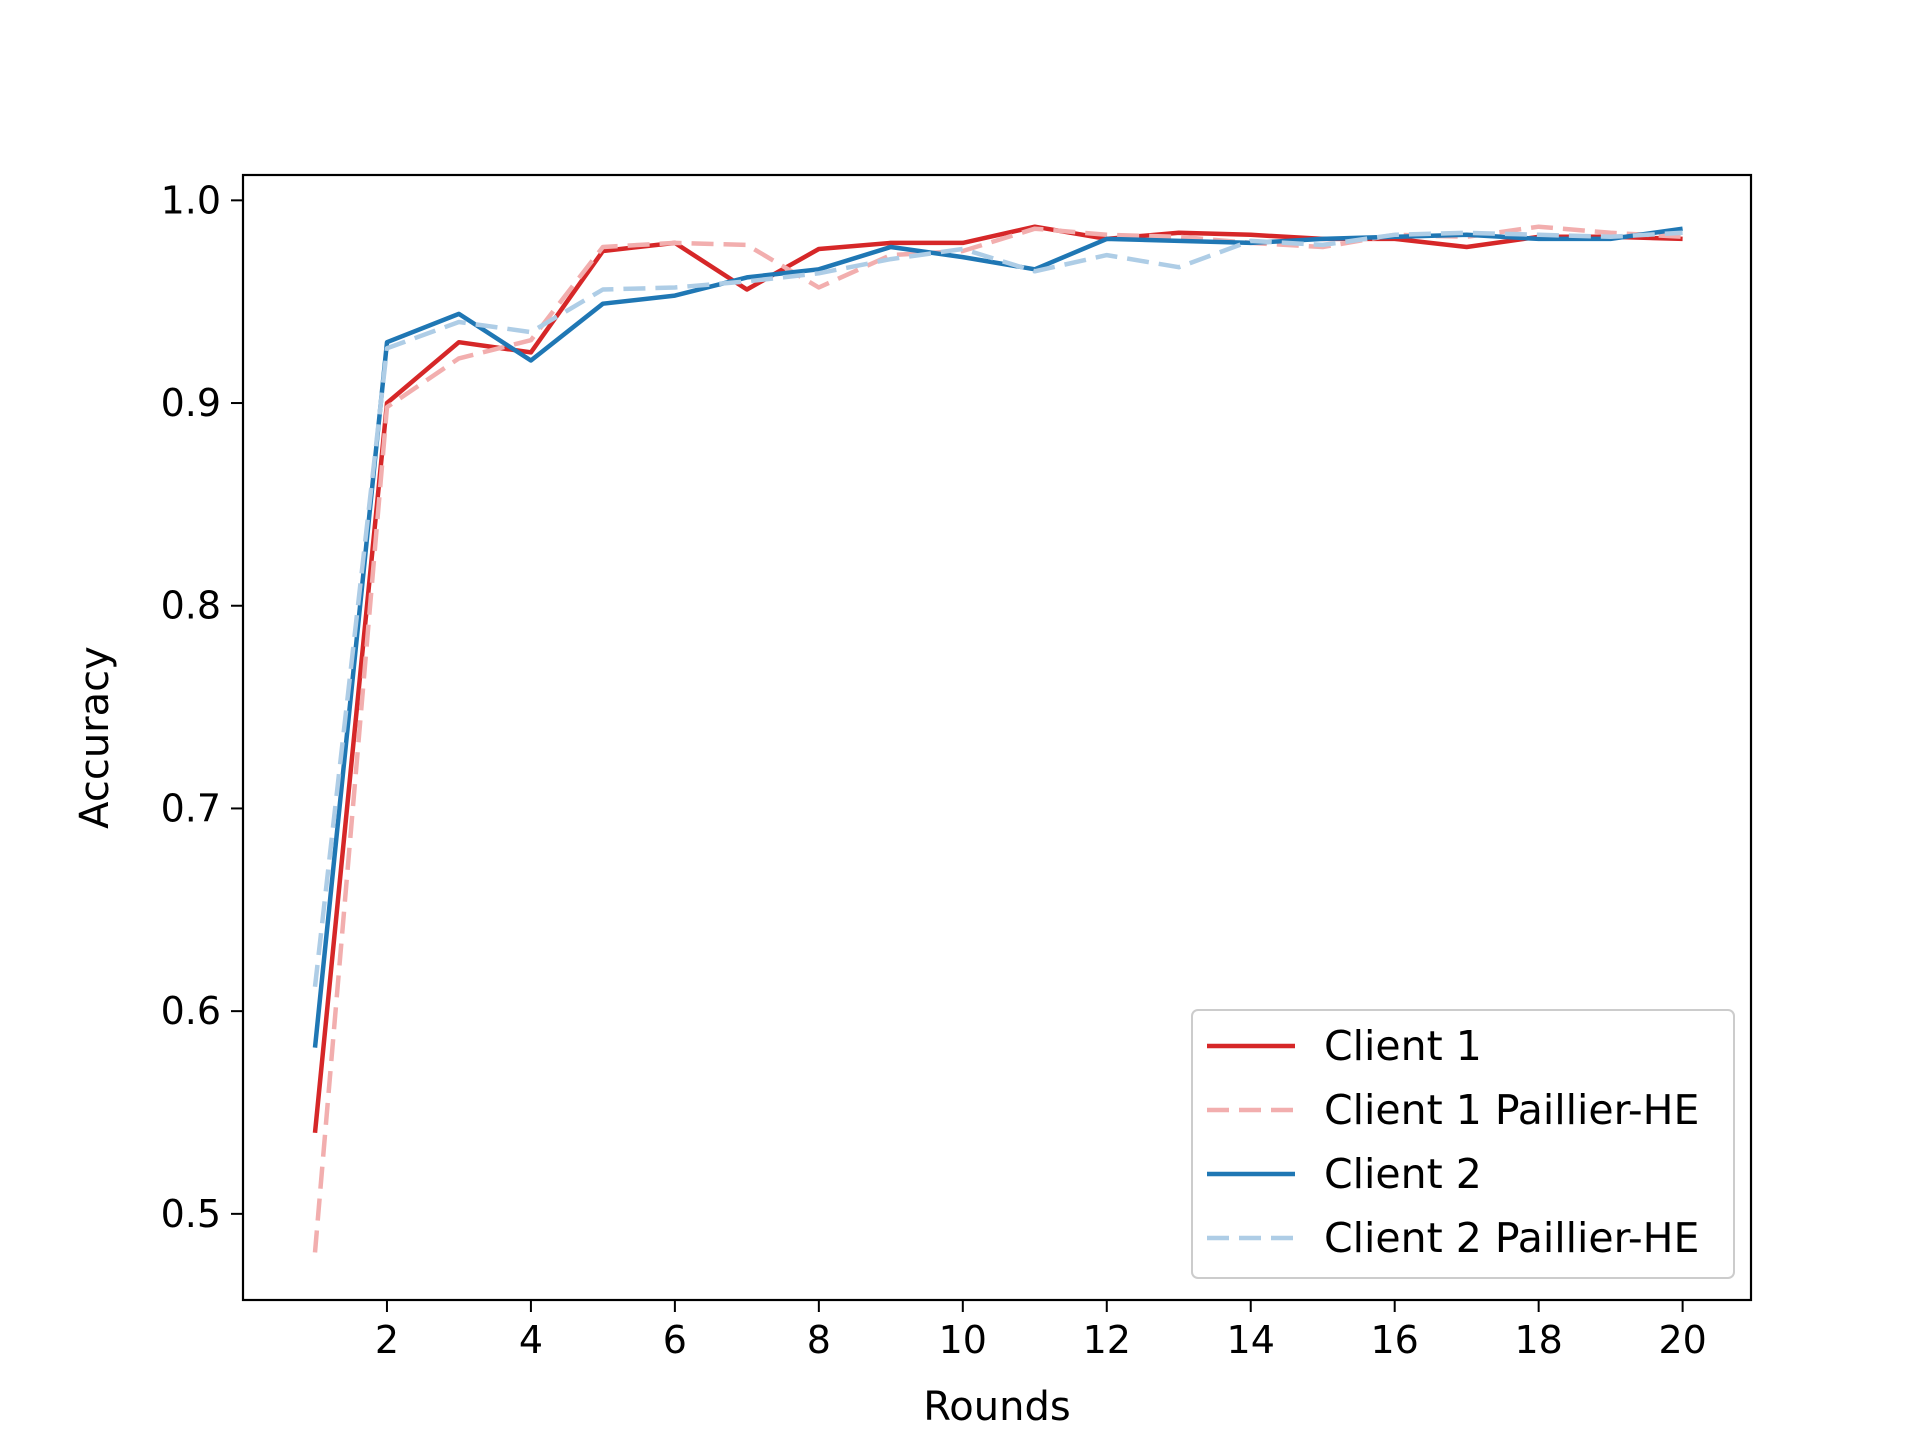  I want to click on x-tick-label: 4, so click(531, 1340).